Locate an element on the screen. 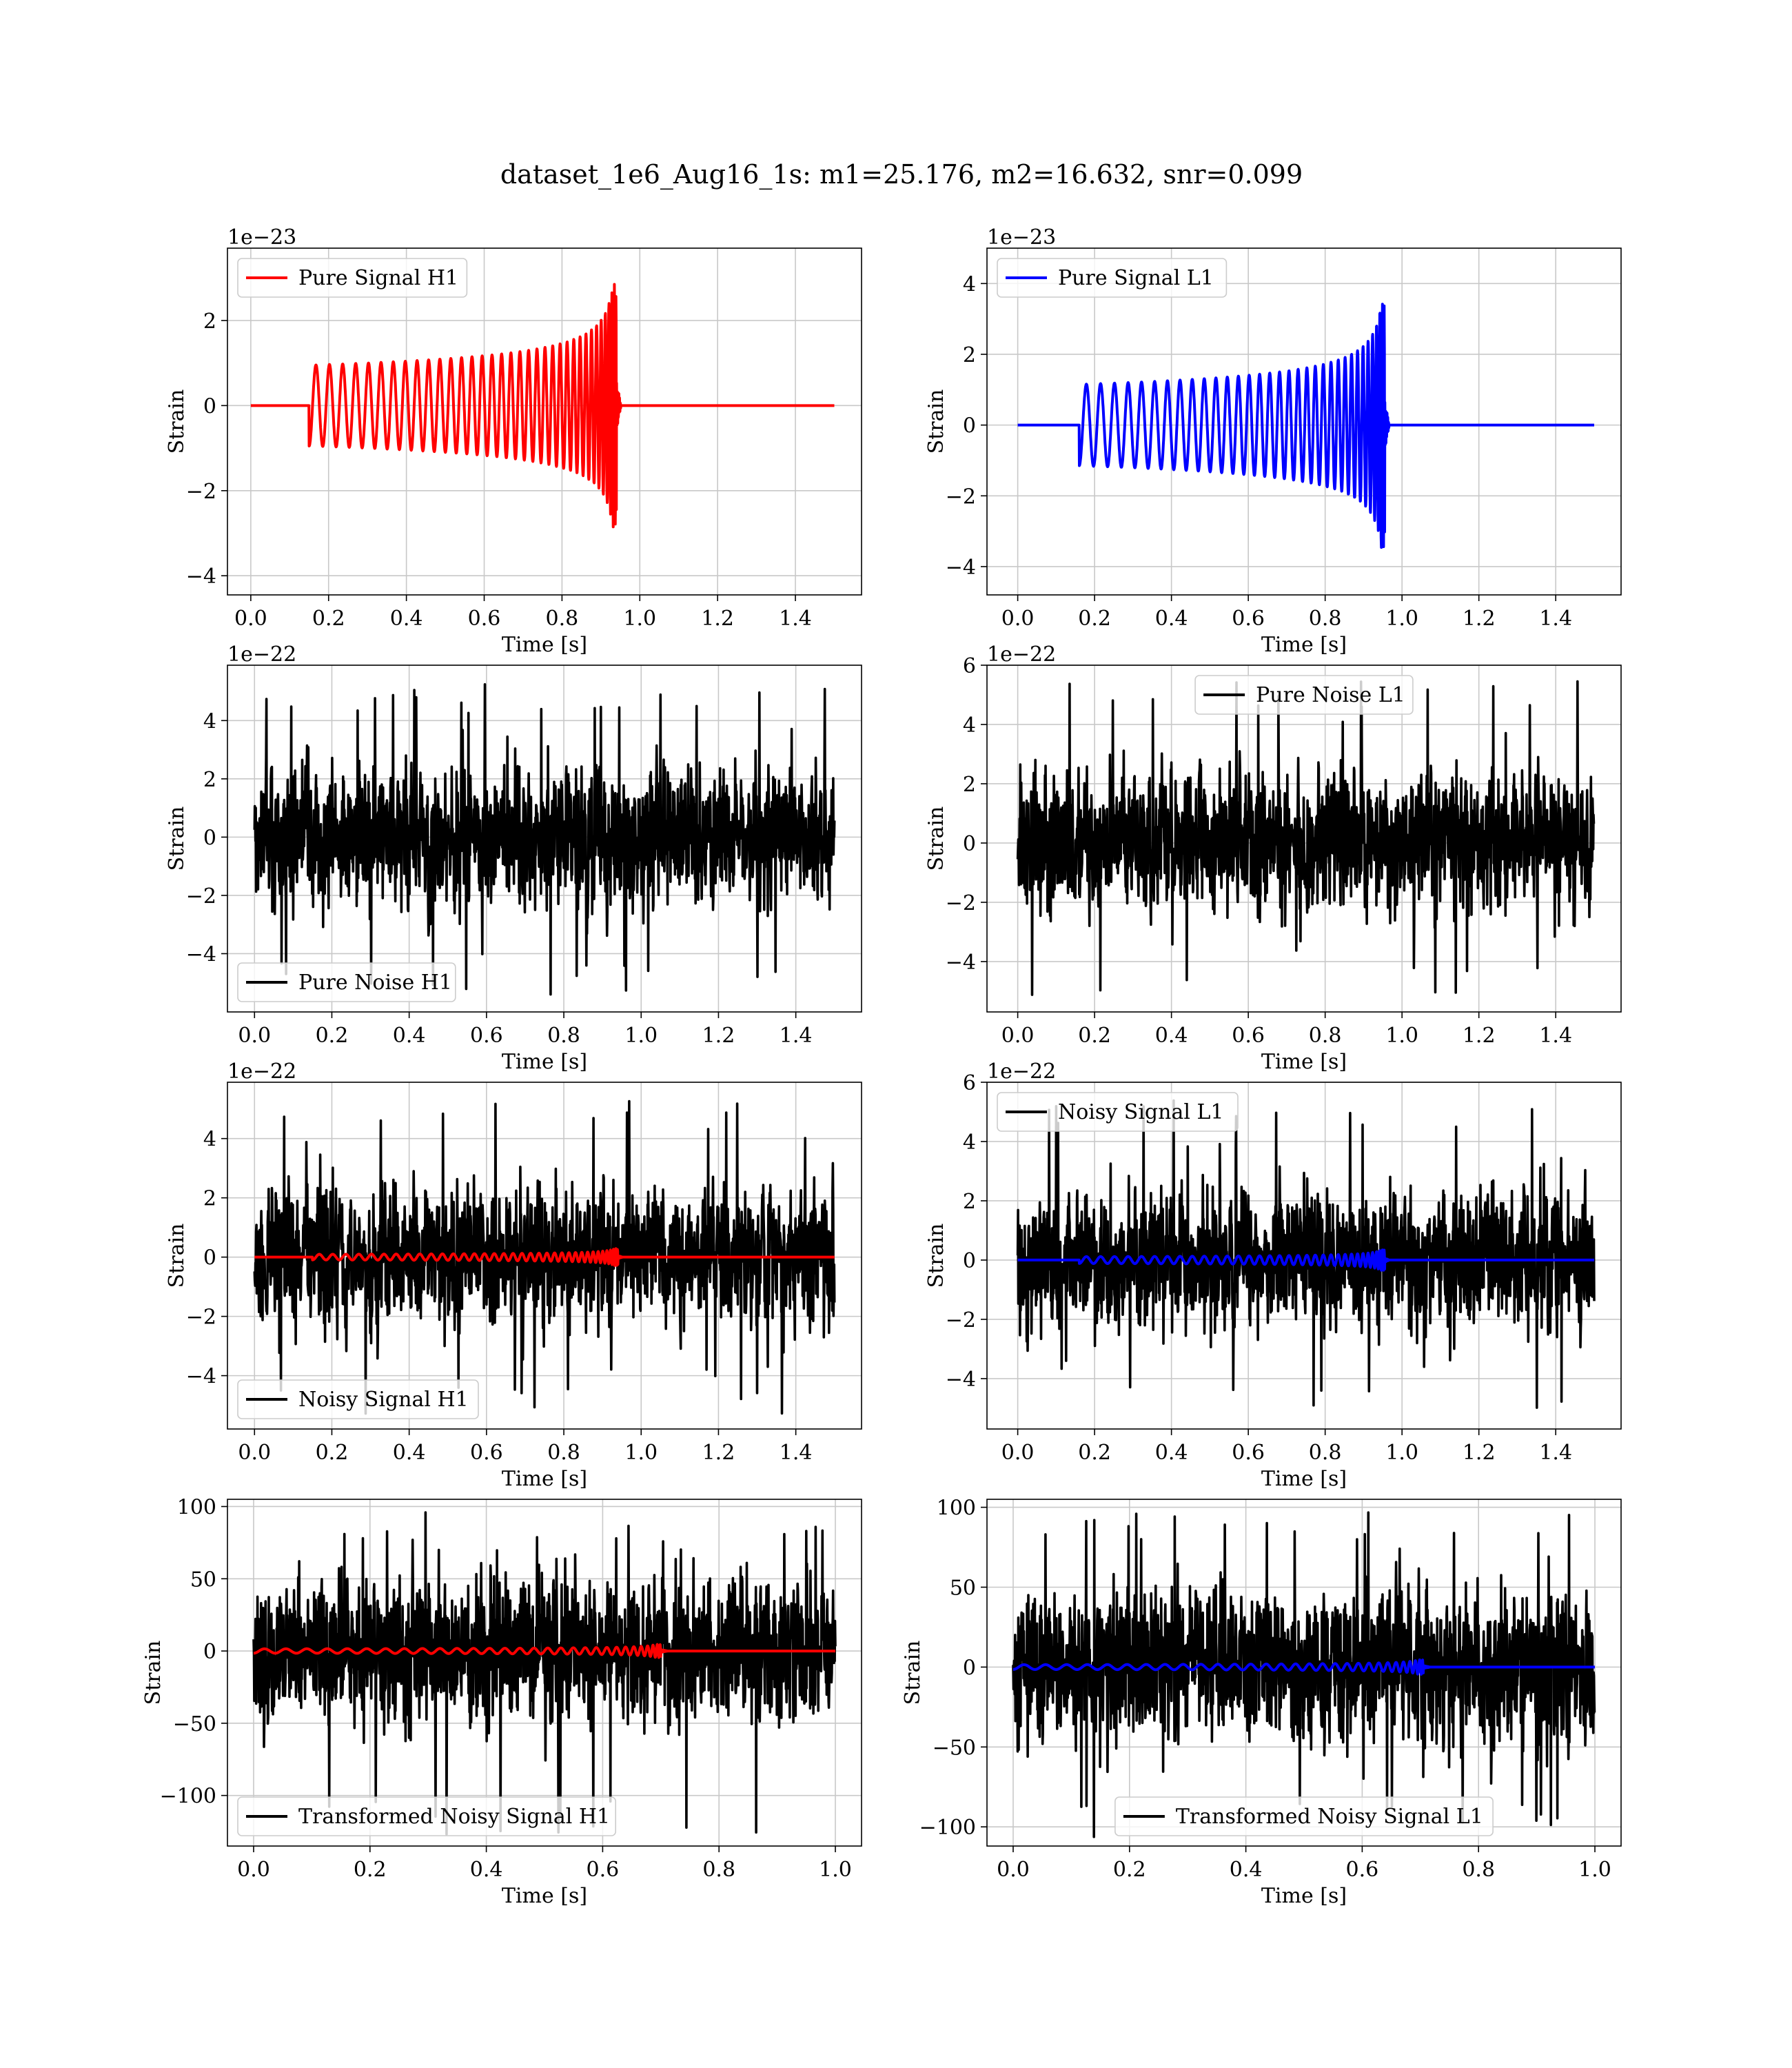 Image resolution: width=1792 pixels, height=2068 pixels. y-tick-label: −100 is located at coordinates (188, 1797).